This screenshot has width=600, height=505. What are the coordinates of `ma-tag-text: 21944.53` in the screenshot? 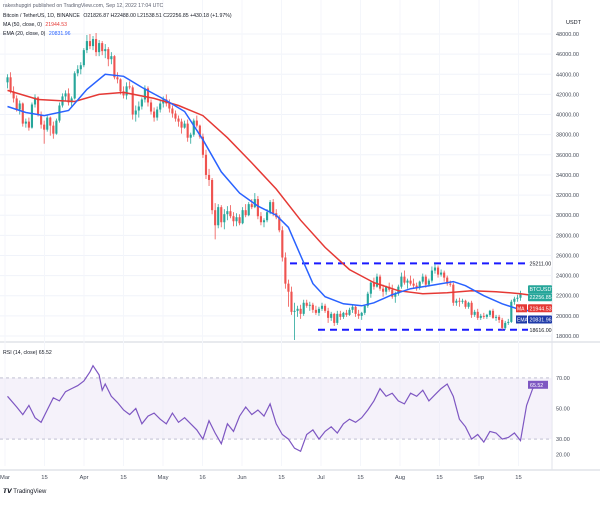 It's located at (541, 309).